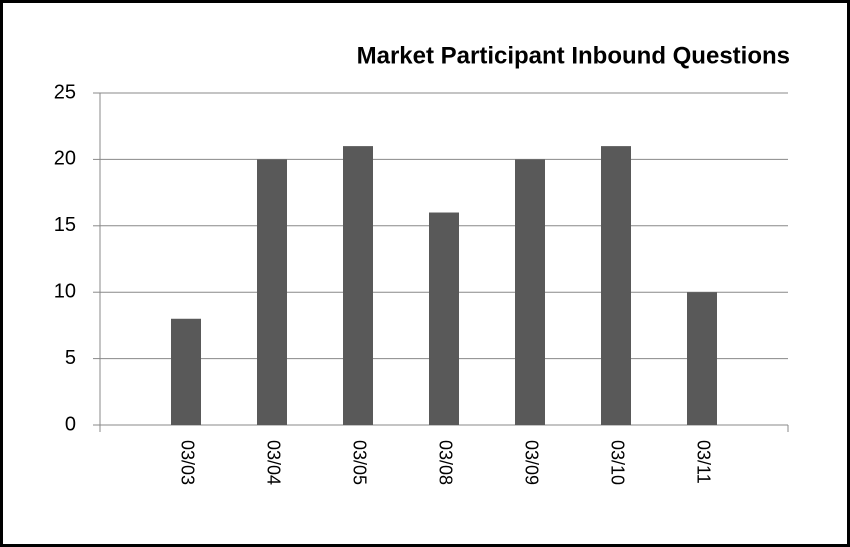 The width and height of the screenshot is (850, 547). I want to click on x-tick-label: 03/04, so click(273, 462).